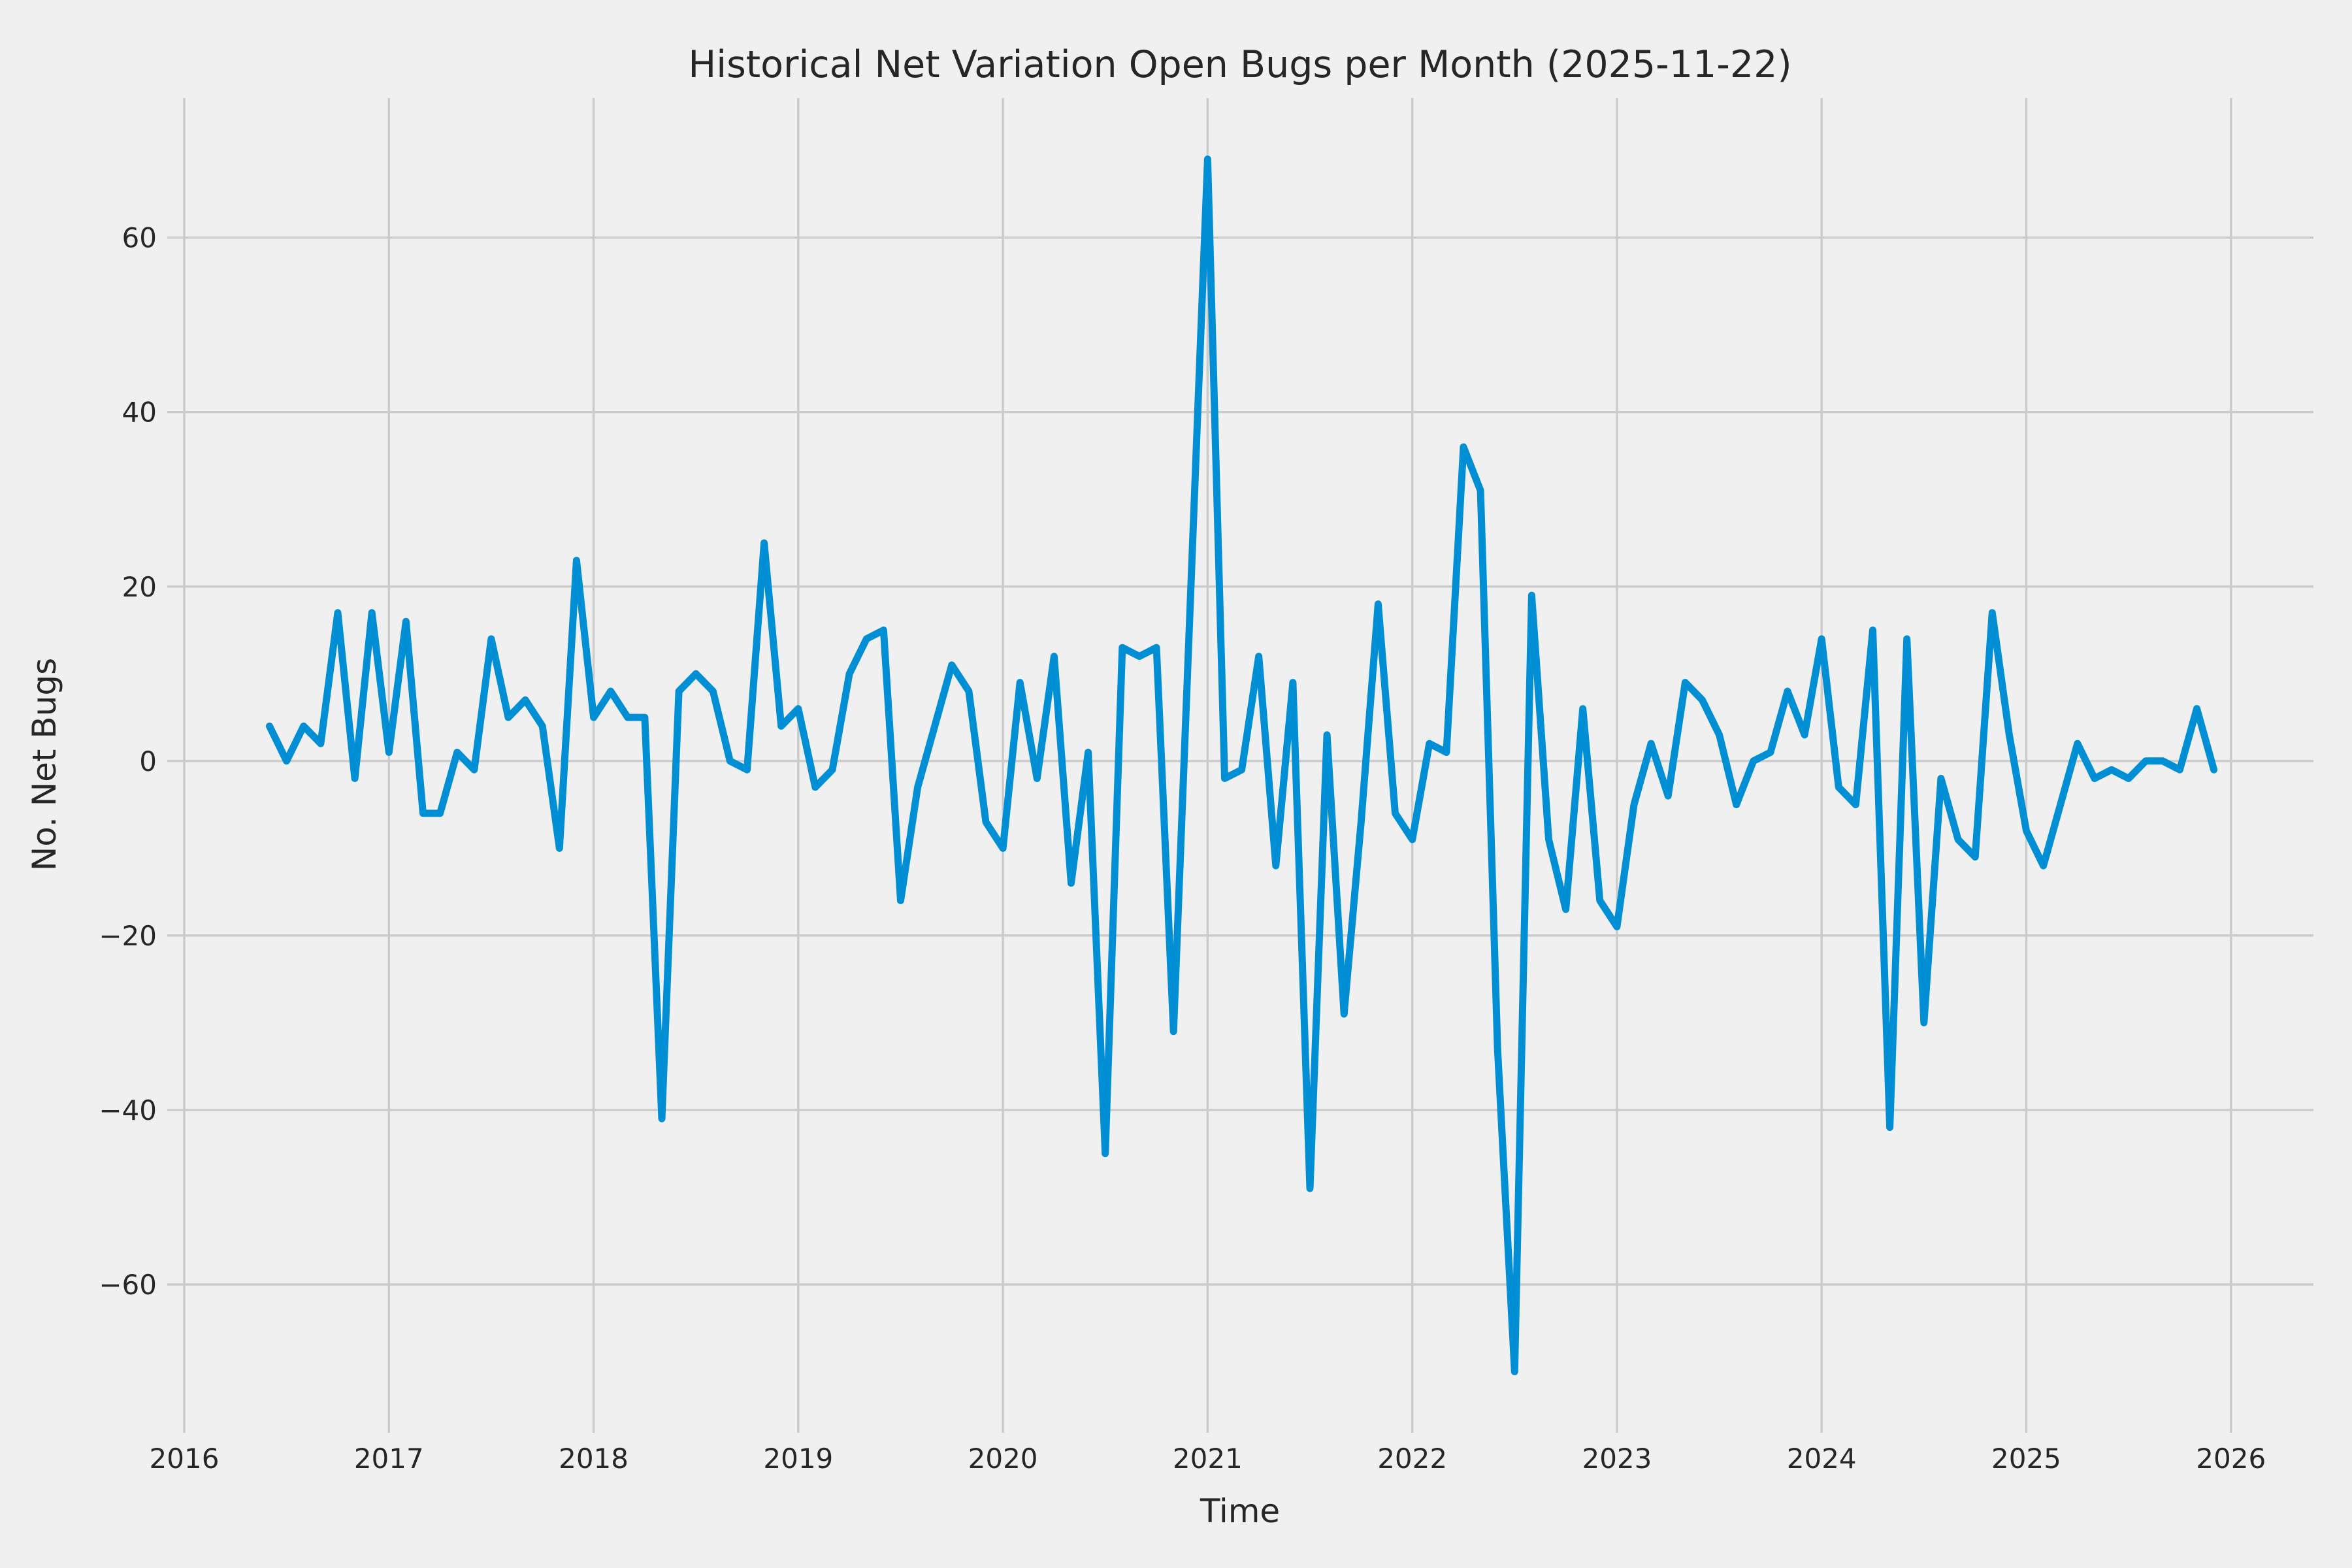  I want to click on x-tick-label: 2017, so click(389, 1459).